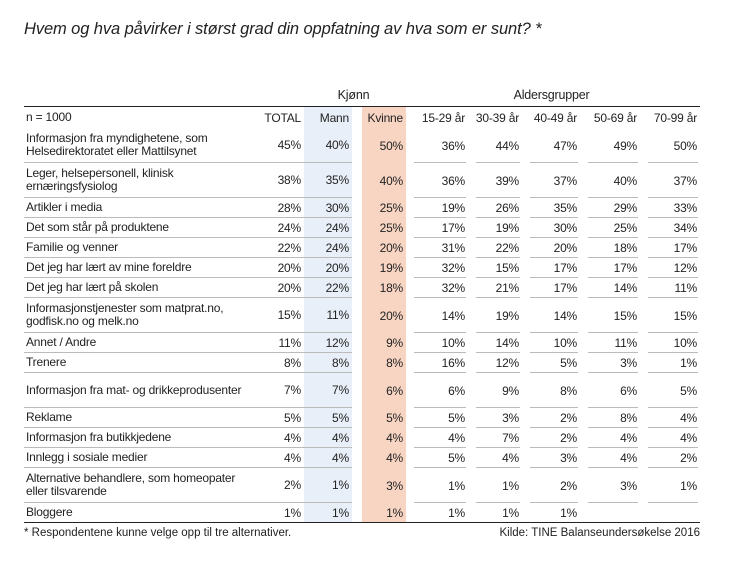  I want to click on value-cell: 33%, so click(670, 208).